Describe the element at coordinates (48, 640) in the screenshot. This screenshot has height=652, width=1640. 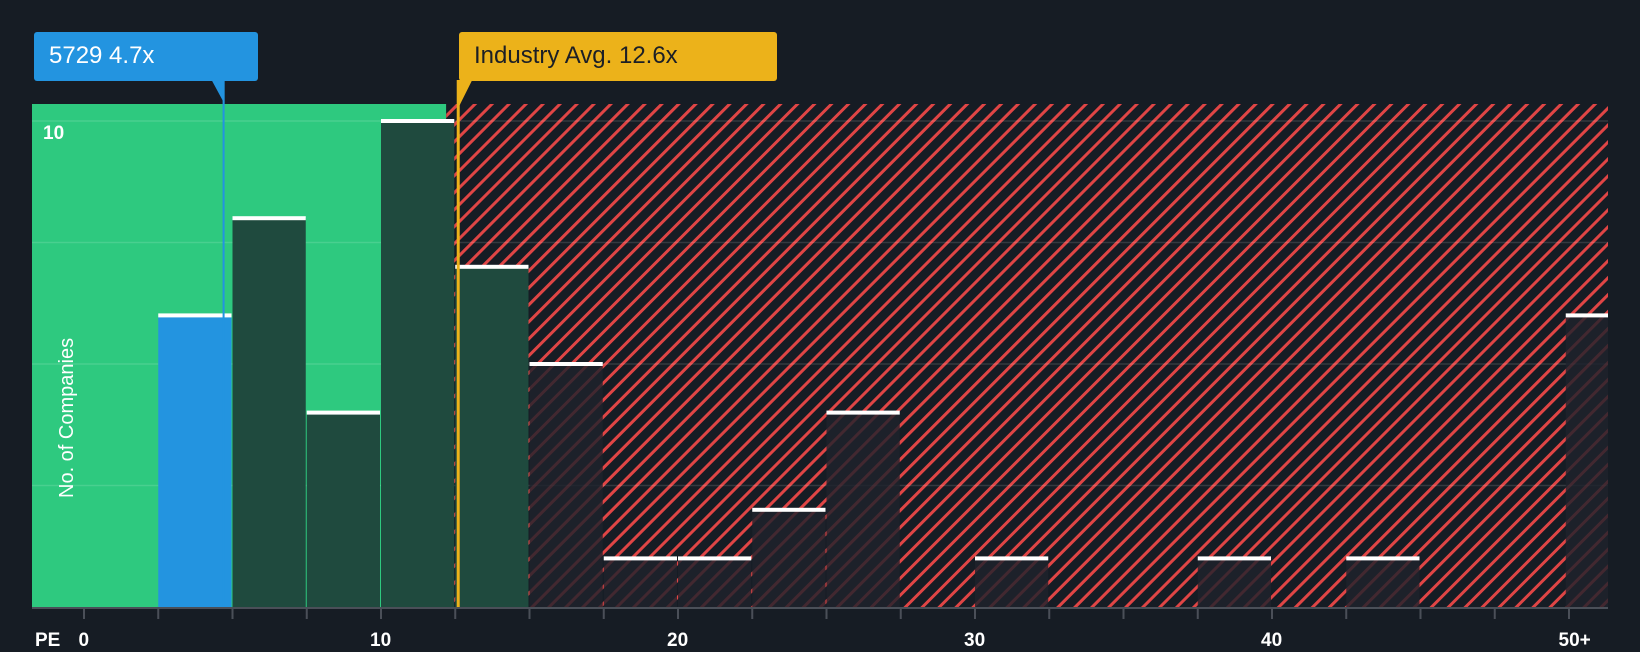
I see `x-axis-title: PE` at that location.